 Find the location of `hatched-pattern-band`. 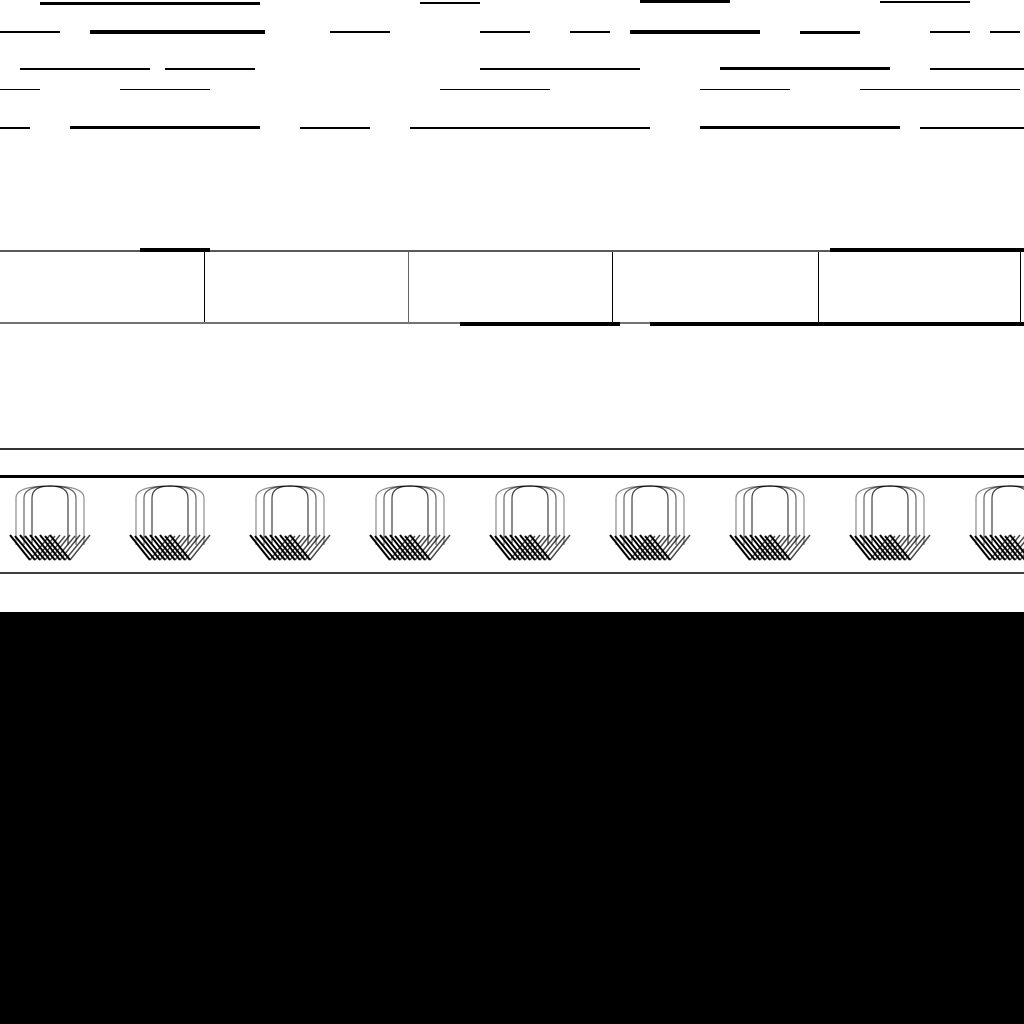

hatched-pattern-band is located at coordinates (512, 511).